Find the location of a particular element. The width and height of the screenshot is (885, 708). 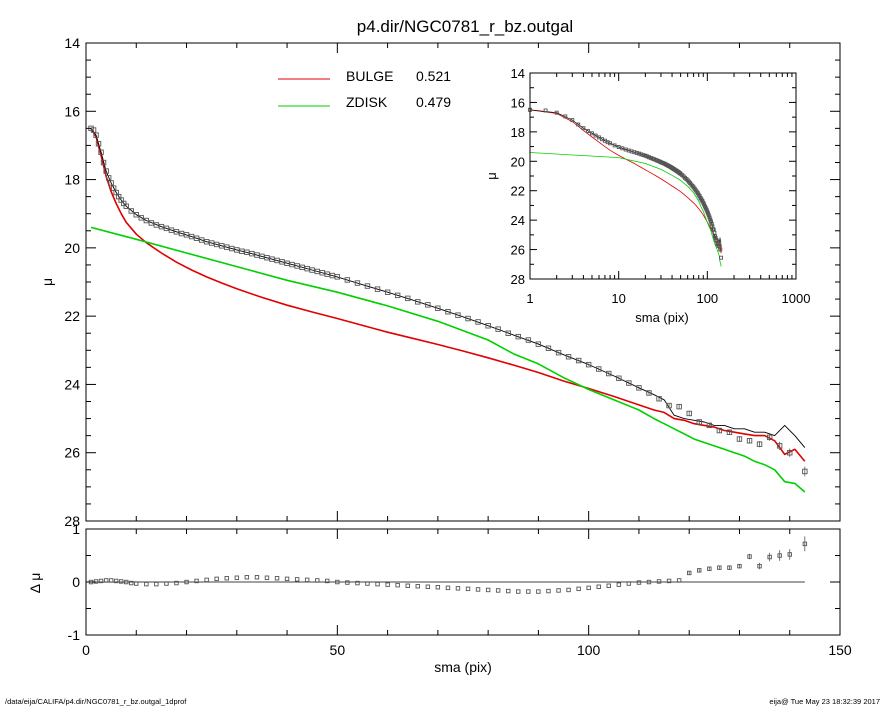

inset-panel: 14 16 18 20 22 24 26 281 10 100 1000 μ sma (pix) is located at coordinates (647, 195).